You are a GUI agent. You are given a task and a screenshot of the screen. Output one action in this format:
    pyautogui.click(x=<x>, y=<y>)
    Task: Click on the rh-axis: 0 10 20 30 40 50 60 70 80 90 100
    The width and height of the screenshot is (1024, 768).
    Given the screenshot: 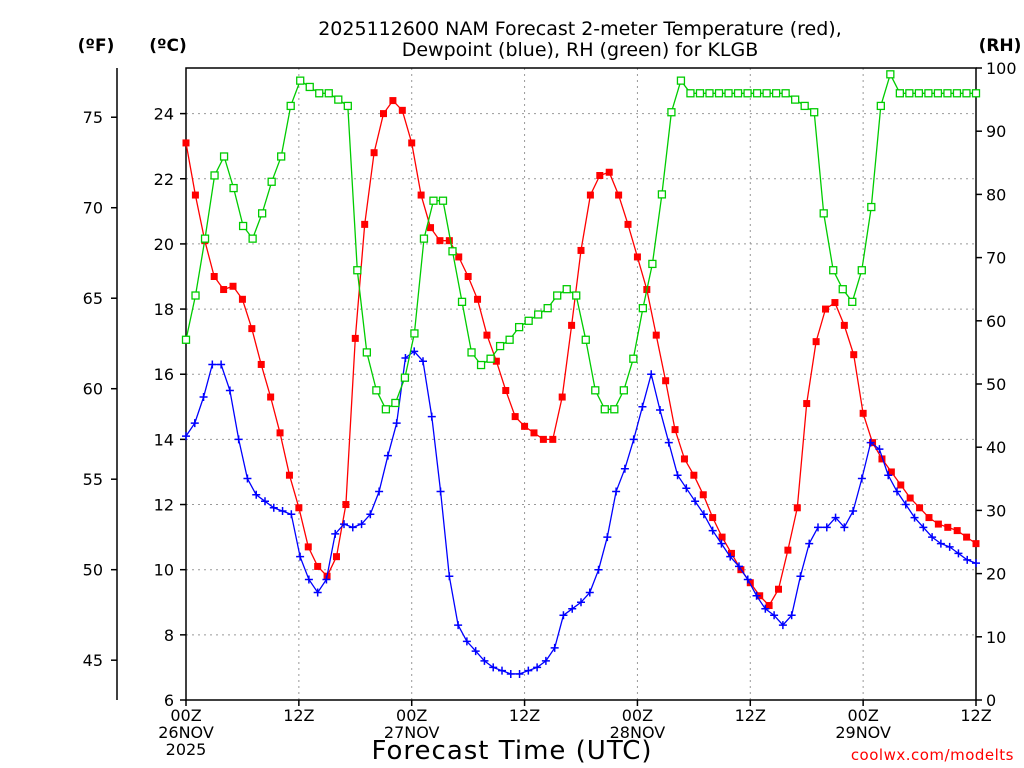 What is the action you would take?
    pyautogui.click(x=996, y=384)
    